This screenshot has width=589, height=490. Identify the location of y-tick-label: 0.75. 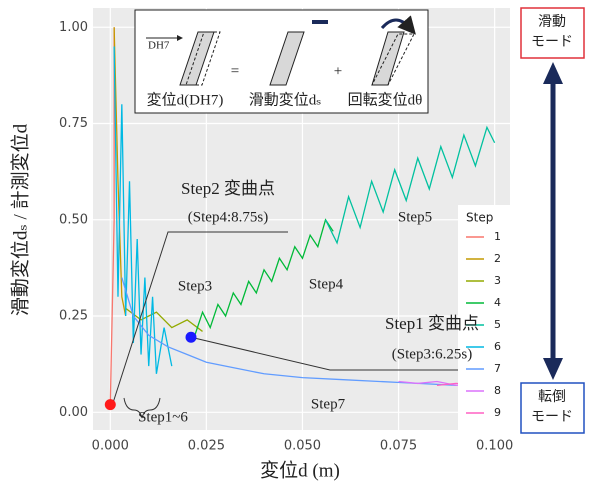
(73, 123).